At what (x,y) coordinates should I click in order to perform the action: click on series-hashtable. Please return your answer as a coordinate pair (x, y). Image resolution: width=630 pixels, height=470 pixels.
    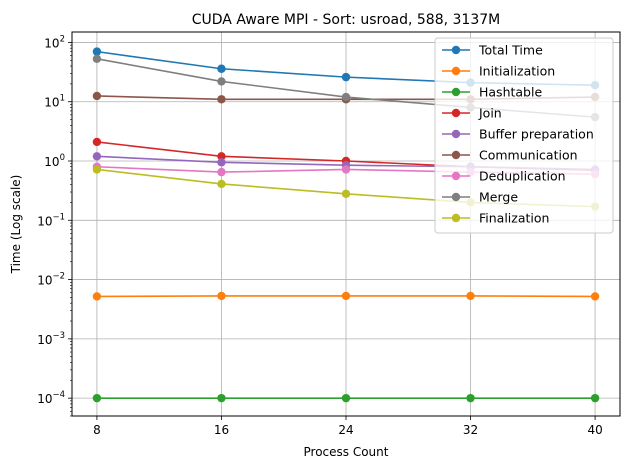
    Looking at the image, I should click on (346, 398).